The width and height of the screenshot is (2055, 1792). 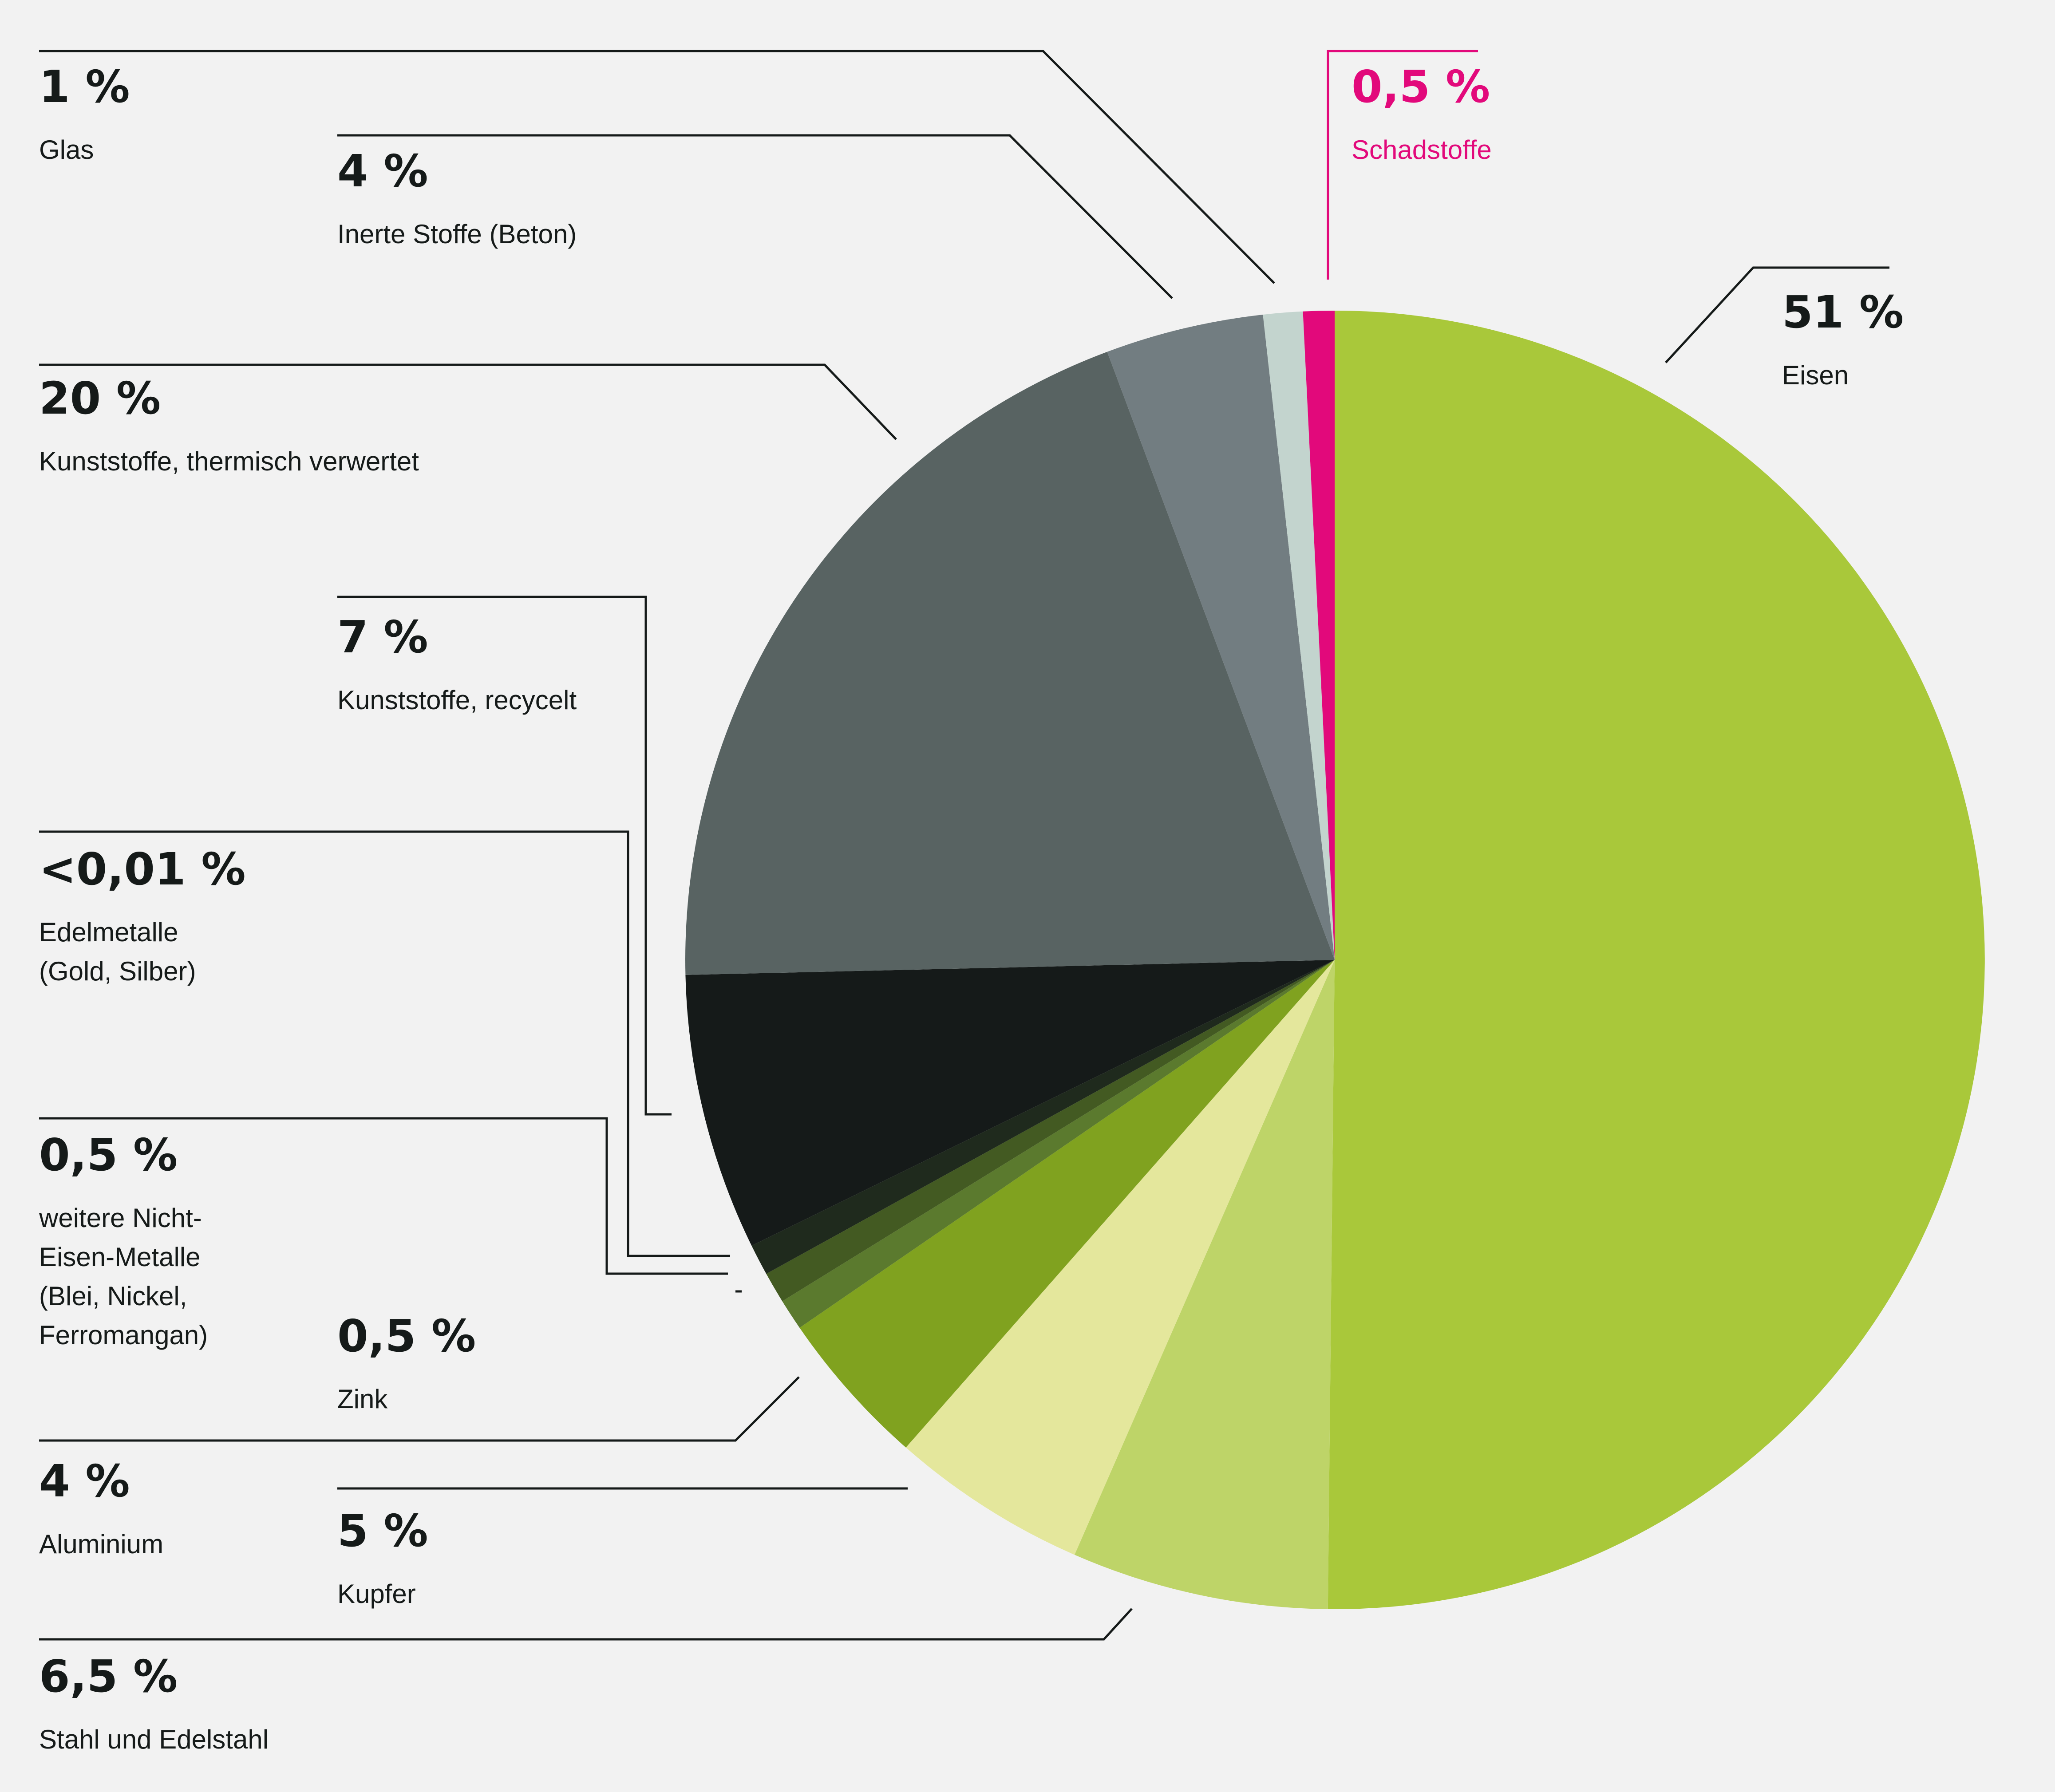 I want to click on value-label-1: 6,5 %, so click(x=108, y=1676).